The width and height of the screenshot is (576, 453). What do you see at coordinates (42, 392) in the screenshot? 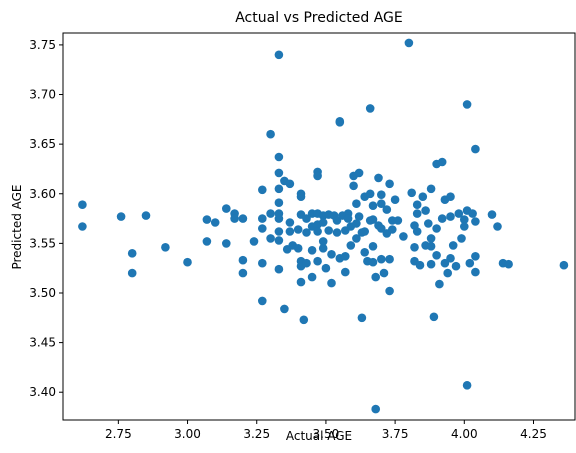
I see `y-tick-label: 3.40` at bounding box center [42, 392].